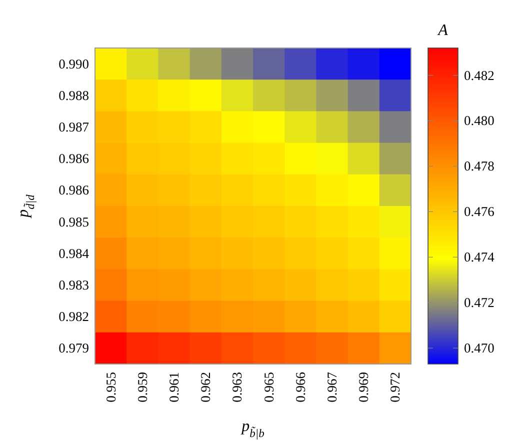 The width and height of the screenshot is (505, 444). I want to click on y-tick-label: 0.985, so click(74, 222).